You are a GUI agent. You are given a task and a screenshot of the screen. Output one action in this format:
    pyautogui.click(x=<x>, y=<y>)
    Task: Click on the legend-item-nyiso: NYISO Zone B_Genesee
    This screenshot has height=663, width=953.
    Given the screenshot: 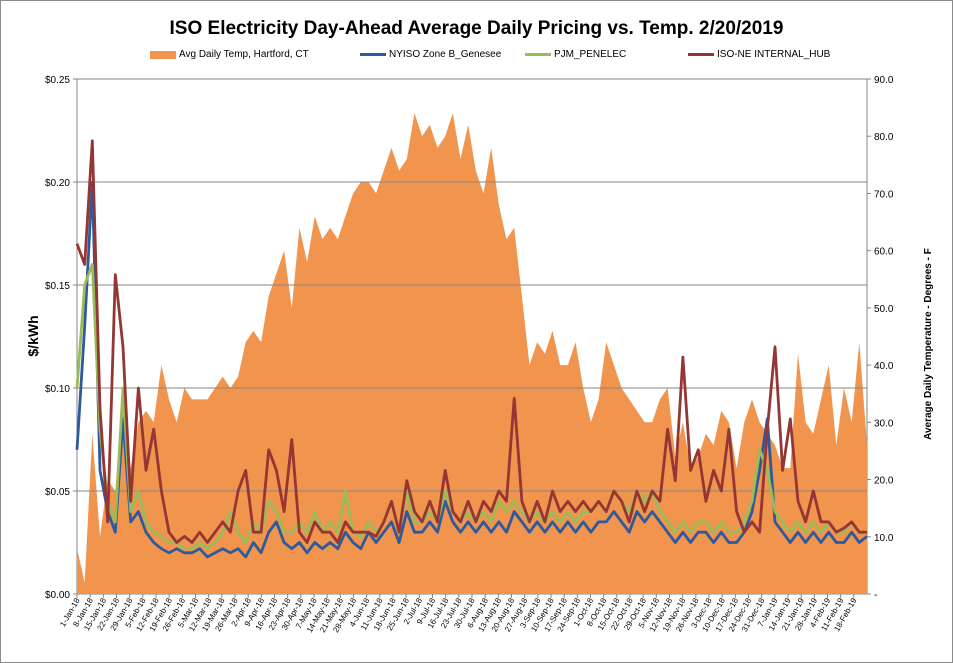 What is the action you would take?
    pyautogui.click(x=430, y=54)
    